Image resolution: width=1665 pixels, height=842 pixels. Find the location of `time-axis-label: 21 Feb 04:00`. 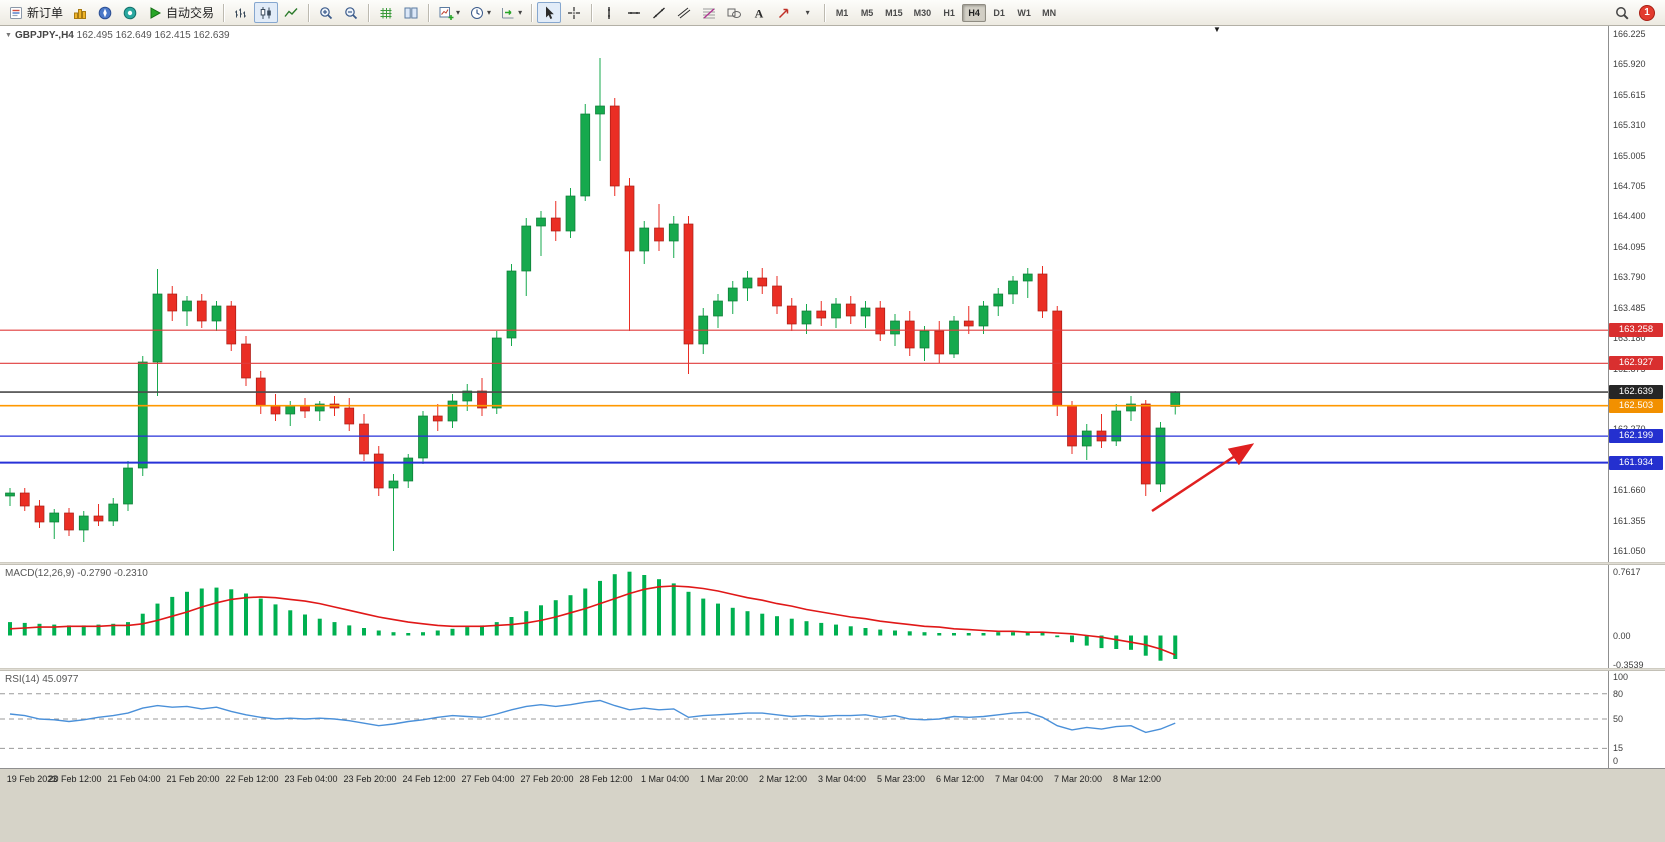

time-axis-label: 21 Feb 04:00 is located at coordinates (134, 779).